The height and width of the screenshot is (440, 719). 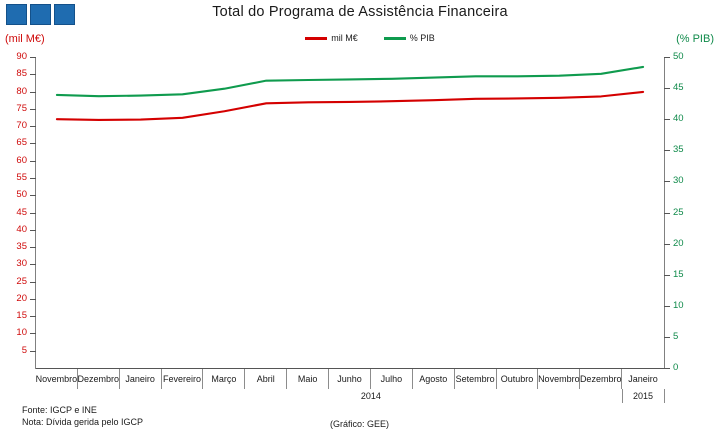 I want to click on right-tick-label-10: 10, so click(x=678, y=305).